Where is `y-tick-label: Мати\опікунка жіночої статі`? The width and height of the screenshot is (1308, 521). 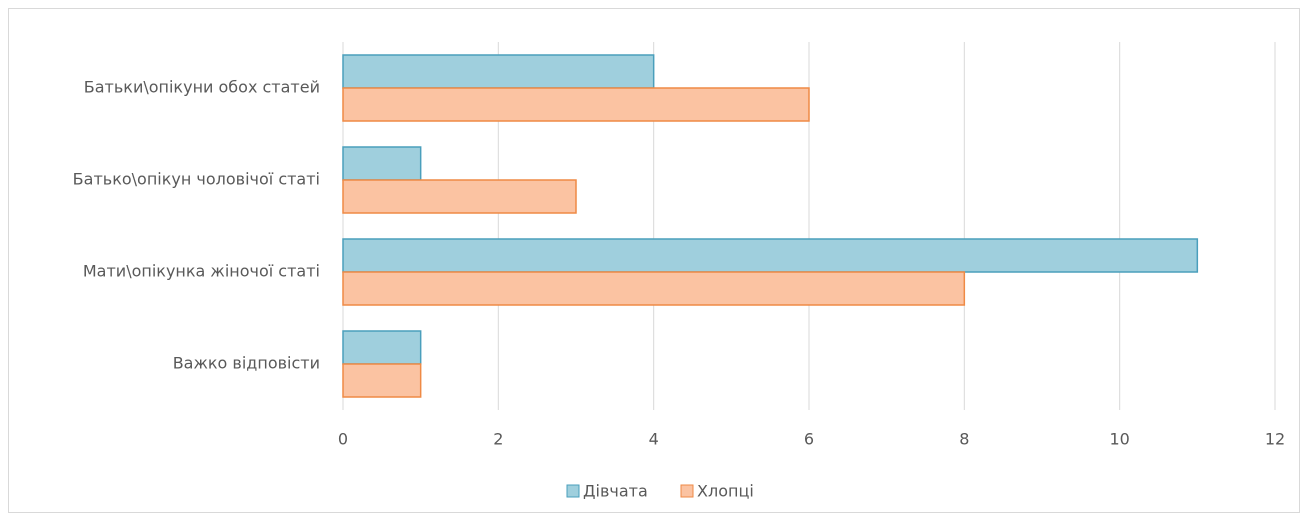
y-tick-label: Мати\опікунка жіночої статі is located at coordinates (201, 271).